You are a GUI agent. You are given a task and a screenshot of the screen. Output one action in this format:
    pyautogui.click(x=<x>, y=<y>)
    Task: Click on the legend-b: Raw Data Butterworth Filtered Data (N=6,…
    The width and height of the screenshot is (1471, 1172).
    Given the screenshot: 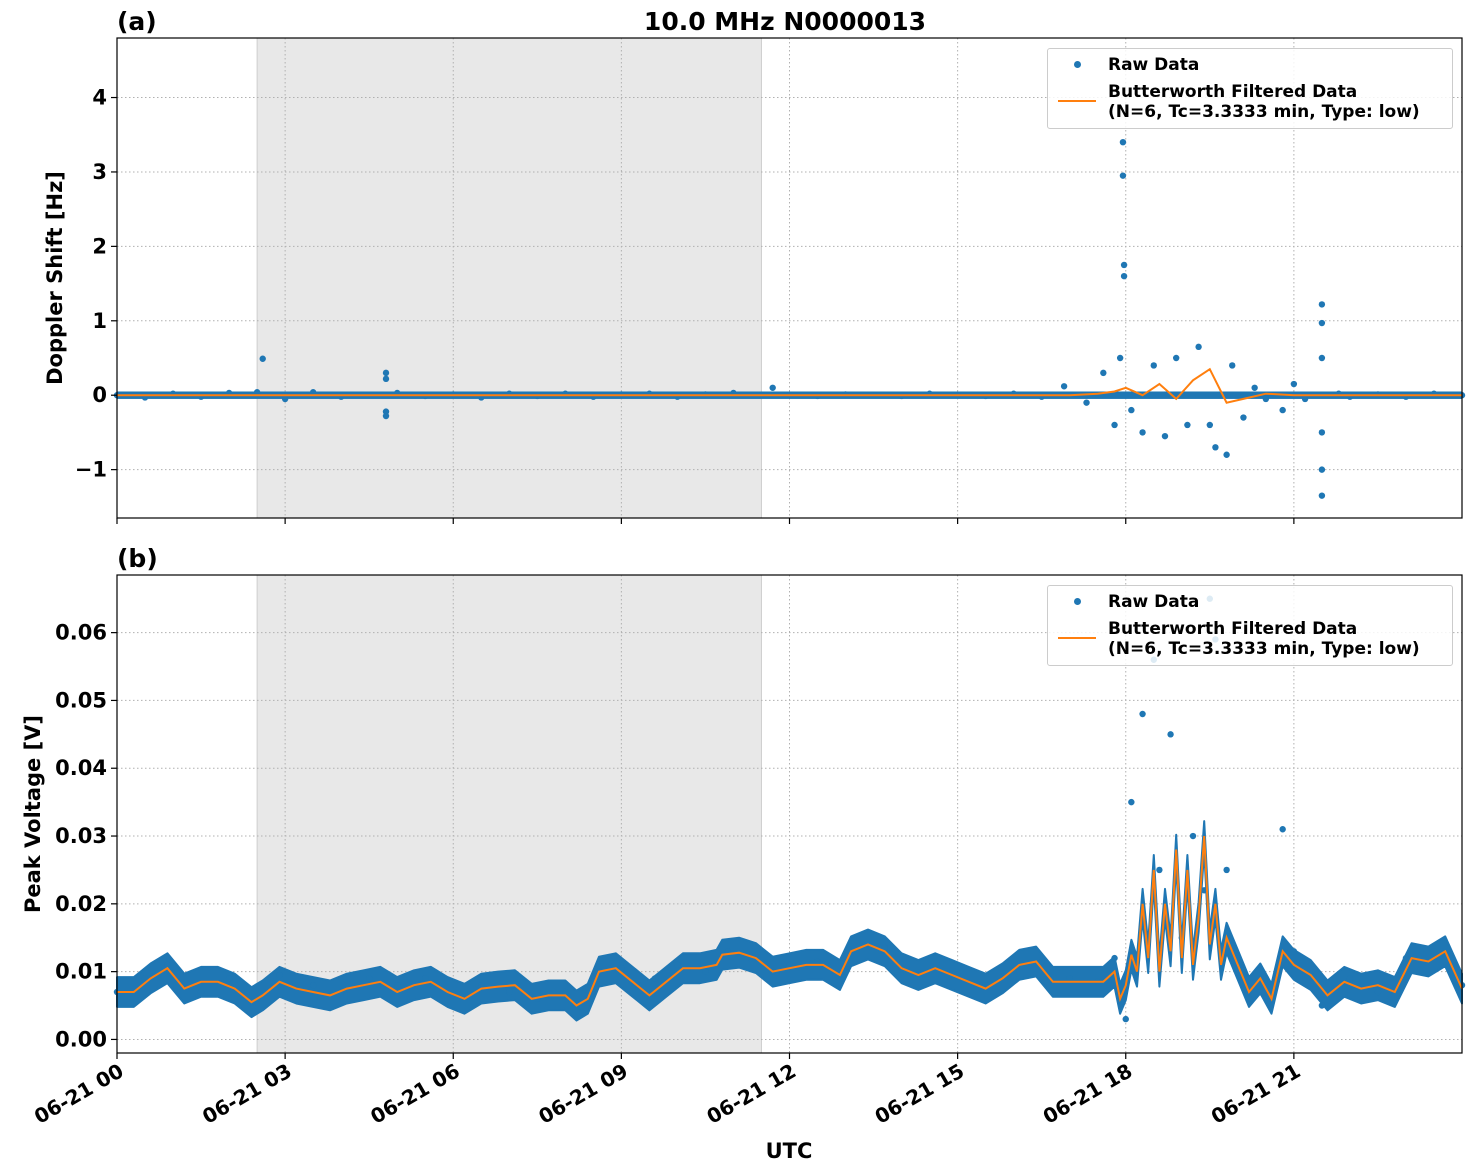 What is the action you would take?
    pyautogui.click(x=1250, y=625)
    